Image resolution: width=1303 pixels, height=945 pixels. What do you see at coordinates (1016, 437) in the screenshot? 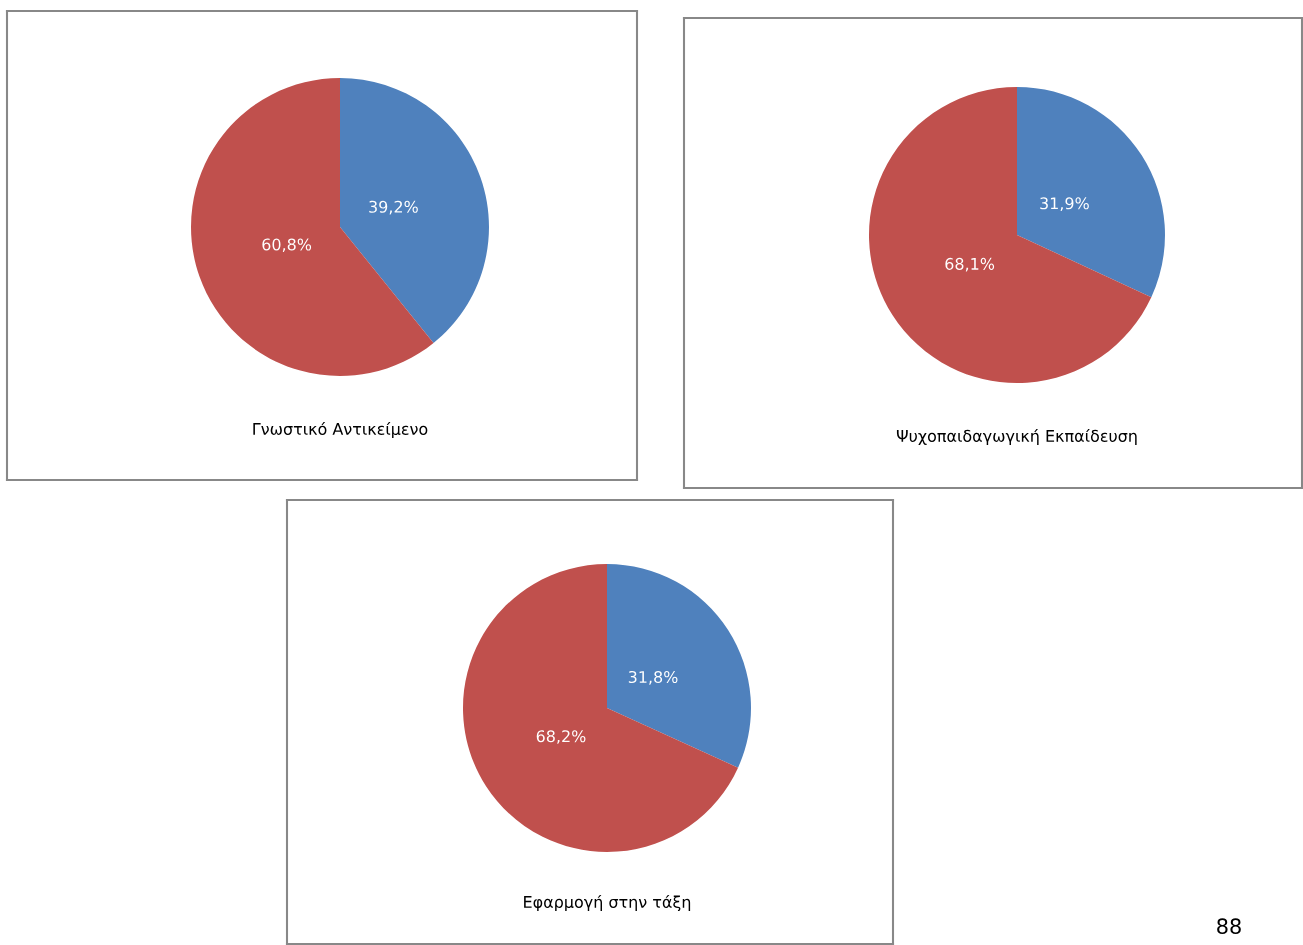
I see `text: Ψυχοπαιδαγωγική Εκπαίδευση` at bounding box center [1016, 437].